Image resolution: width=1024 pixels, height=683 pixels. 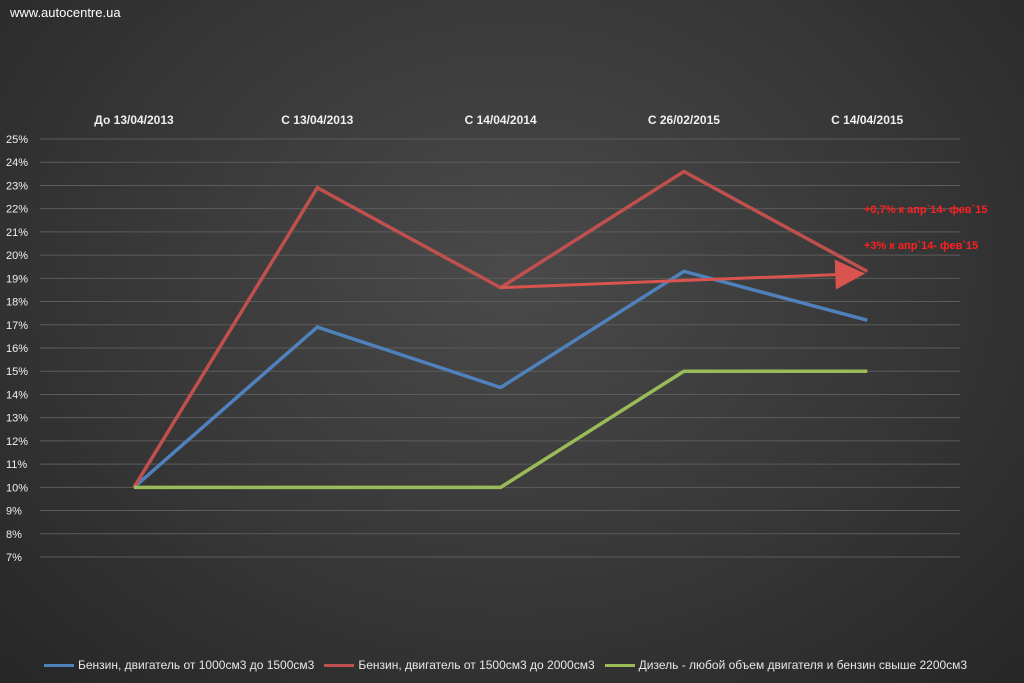 What do you see at coordinates (17, 303) in the screenshot?
I see `y-tick-label: 18%` at bounding box center [17, 303].